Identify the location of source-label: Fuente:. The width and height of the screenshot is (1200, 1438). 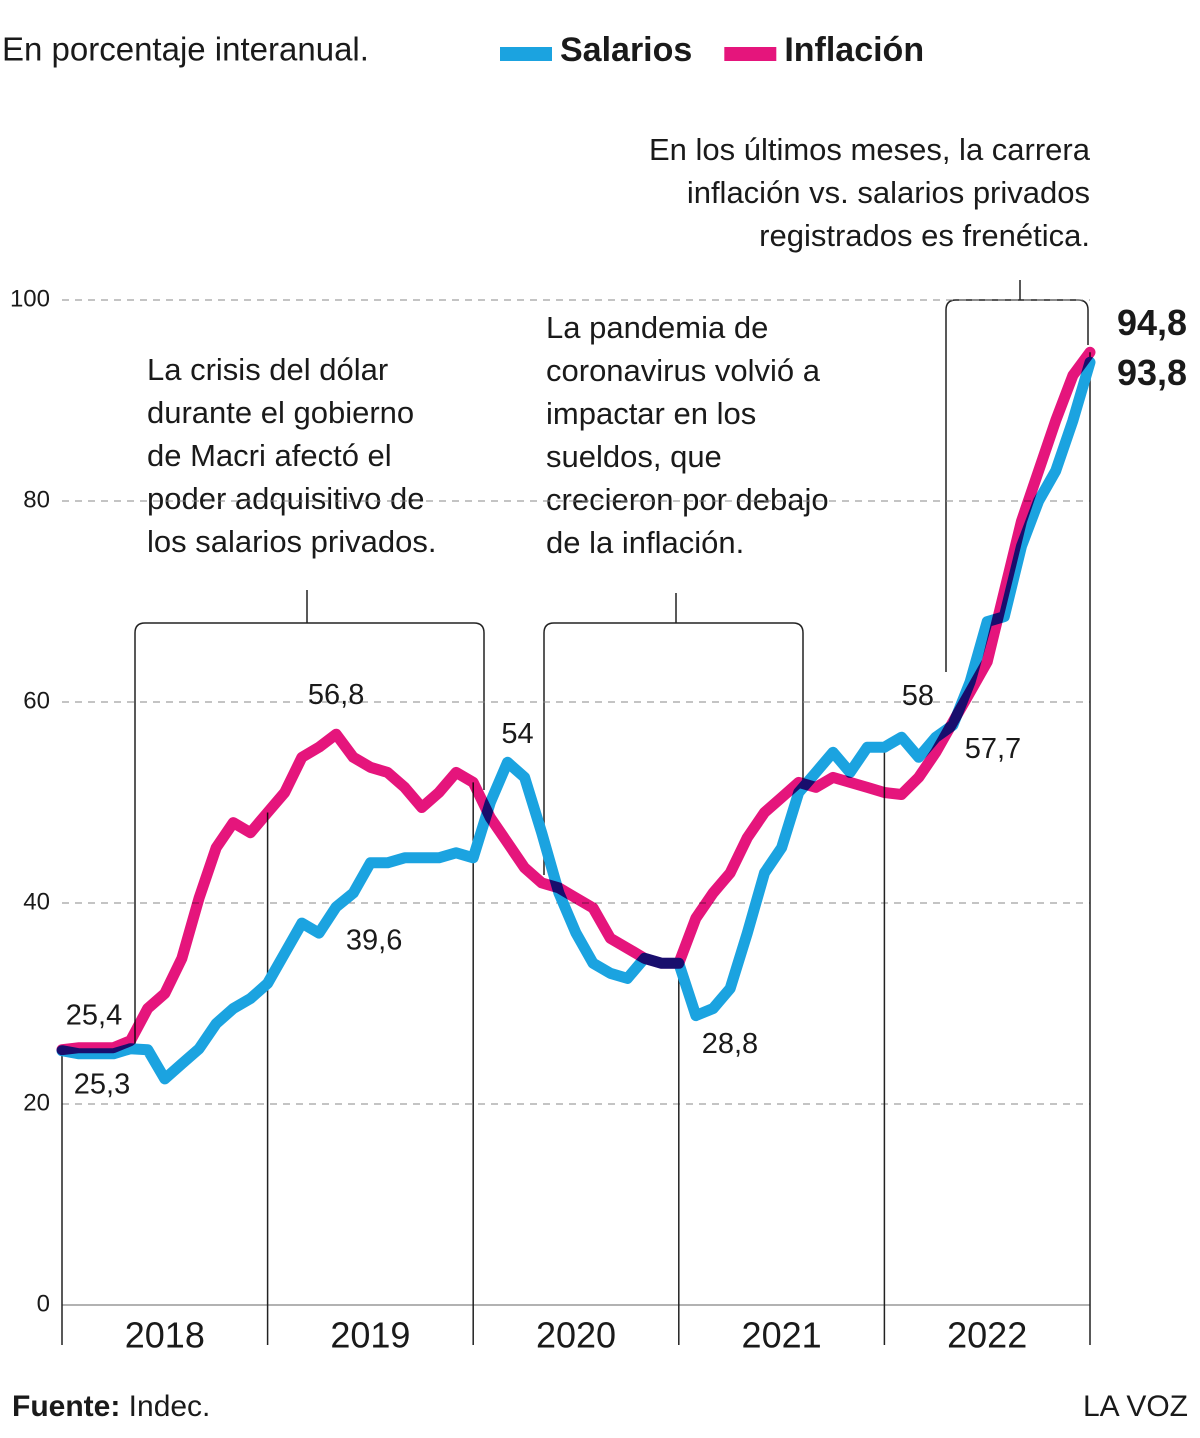
(66, 1406).